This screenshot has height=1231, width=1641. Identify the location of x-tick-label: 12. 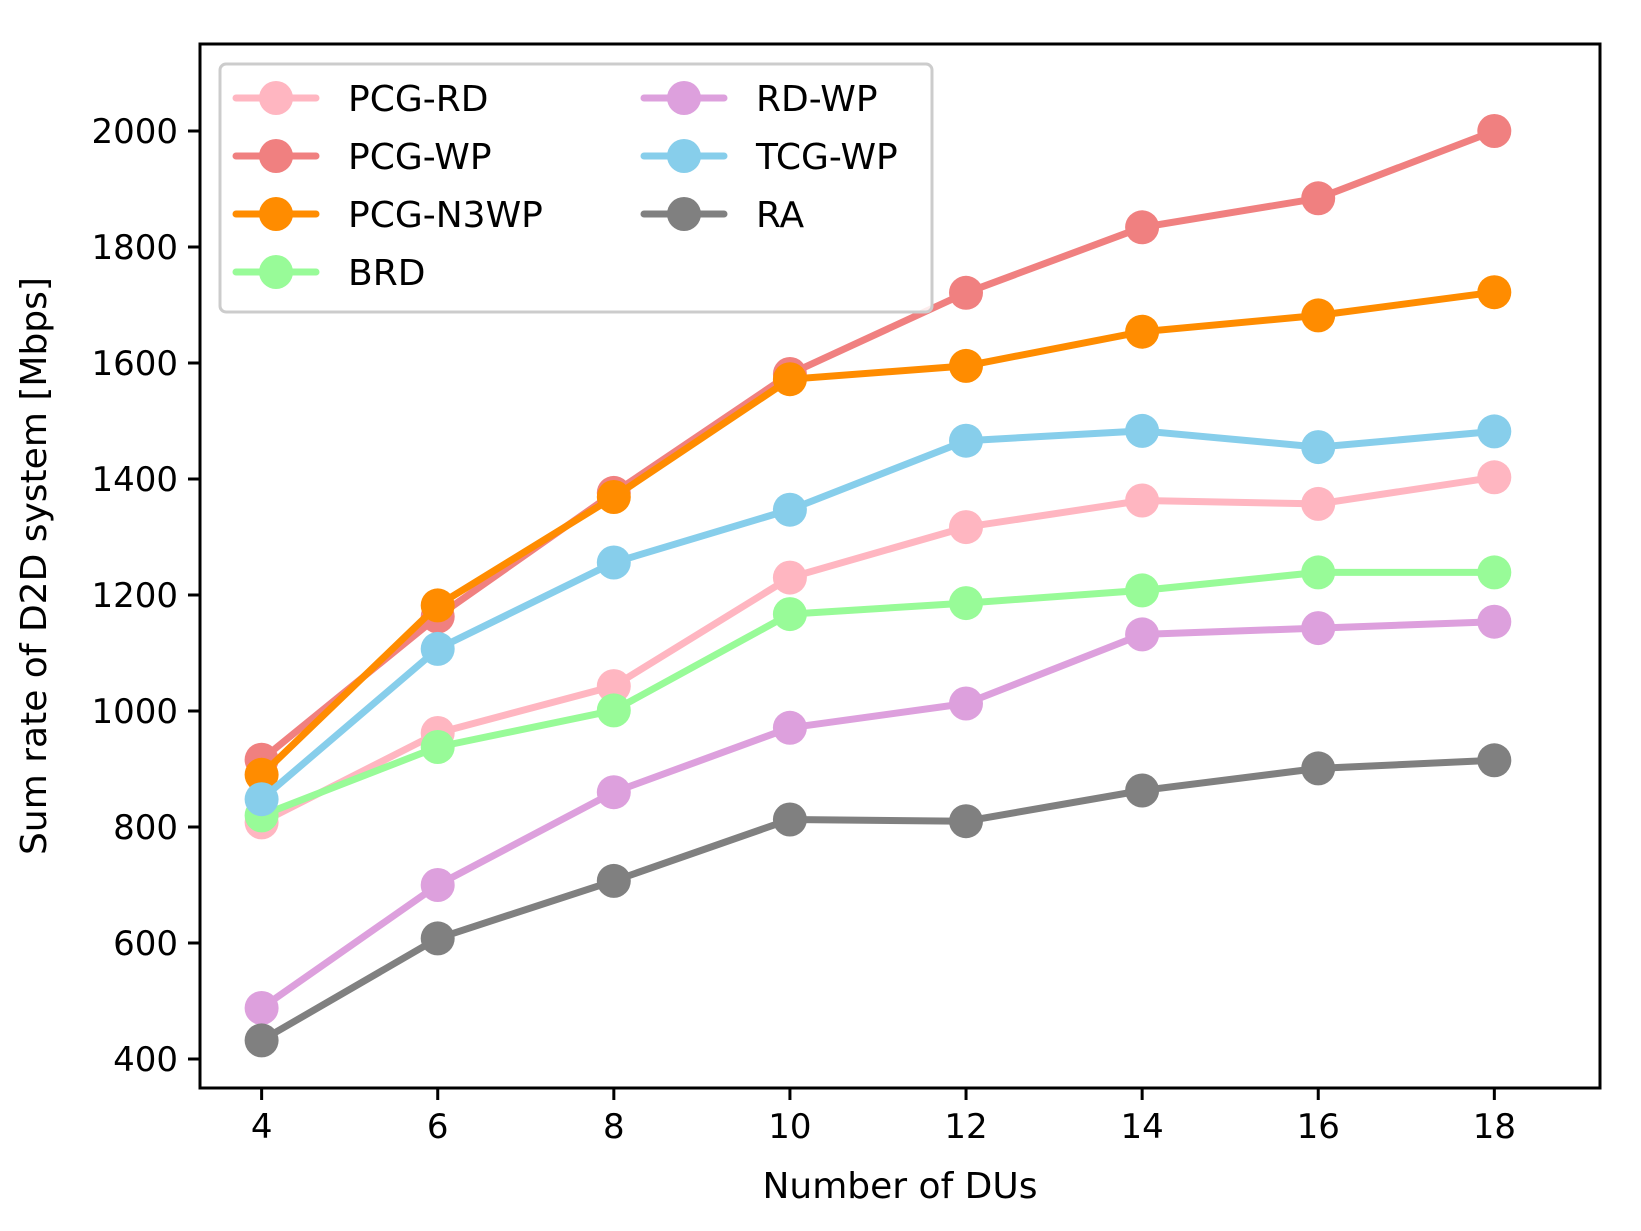
(965, 1127).